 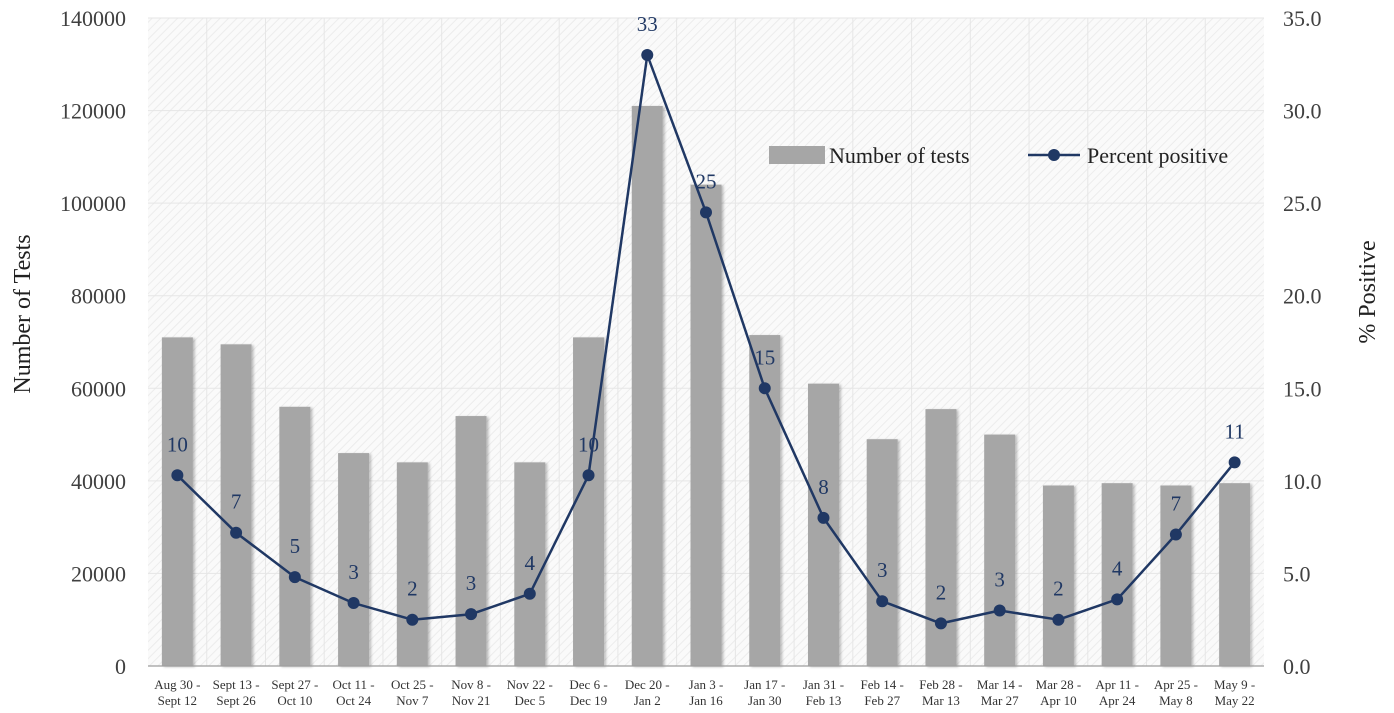 What do you see at coordinates (1235, 431) in the screenshot?
I see `percent-positive-data-label: 11` at bounding box center [1235, 431].